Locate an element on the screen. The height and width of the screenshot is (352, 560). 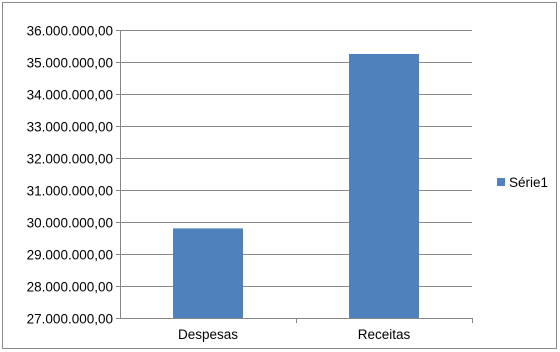
legend-swatch is located at coordinates (501, 182).